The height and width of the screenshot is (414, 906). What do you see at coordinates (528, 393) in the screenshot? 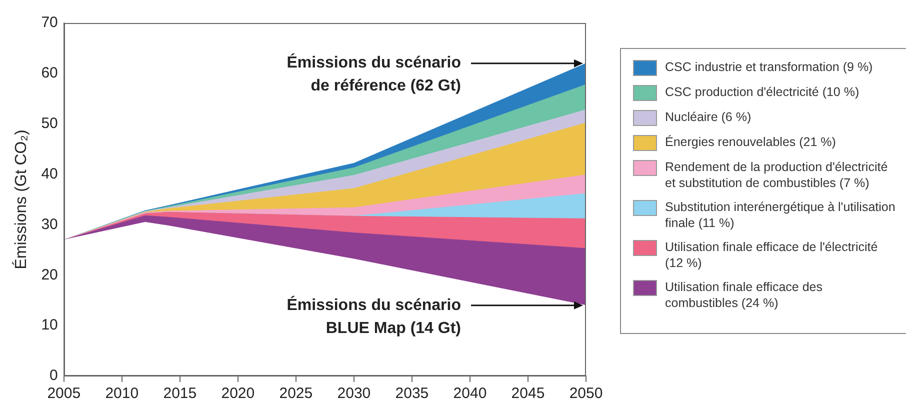
I see `x-tick-label: 2045` at bounding box center [528, 393].